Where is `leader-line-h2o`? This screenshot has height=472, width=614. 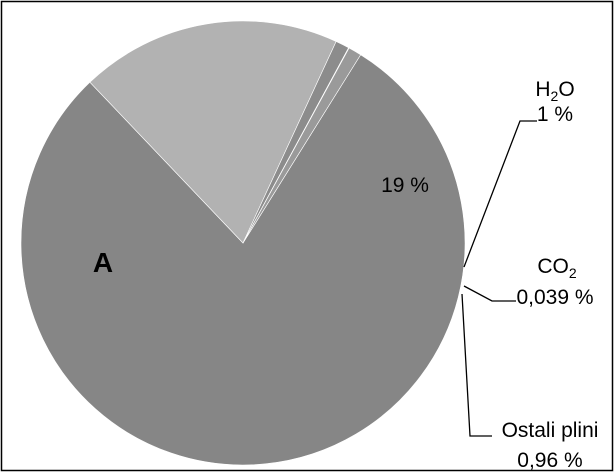
leader-line-h2o is located at coordinates (500, 194).